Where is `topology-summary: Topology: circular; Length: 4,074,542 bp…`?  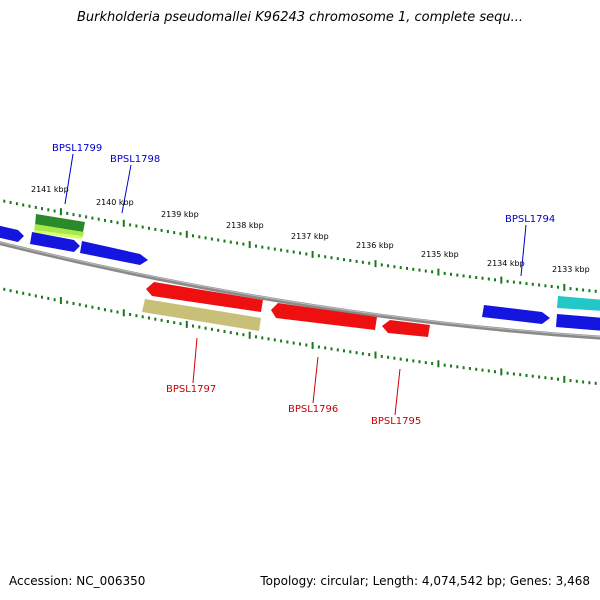
topology-summary: Topology: circular; Length: 4,074,542 bp… is located at coordinates (425, 581).